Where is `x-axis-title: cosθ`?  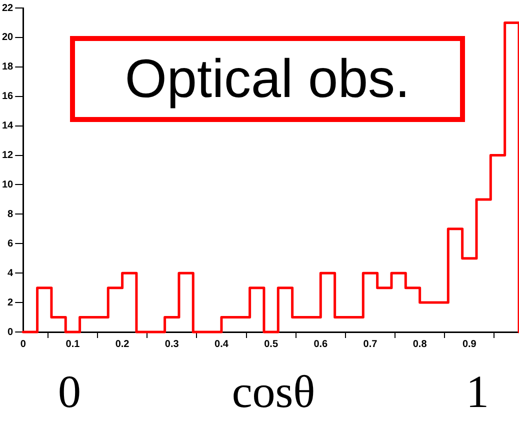 x-axis-title: cosθ is located at coordinates (274, 391).